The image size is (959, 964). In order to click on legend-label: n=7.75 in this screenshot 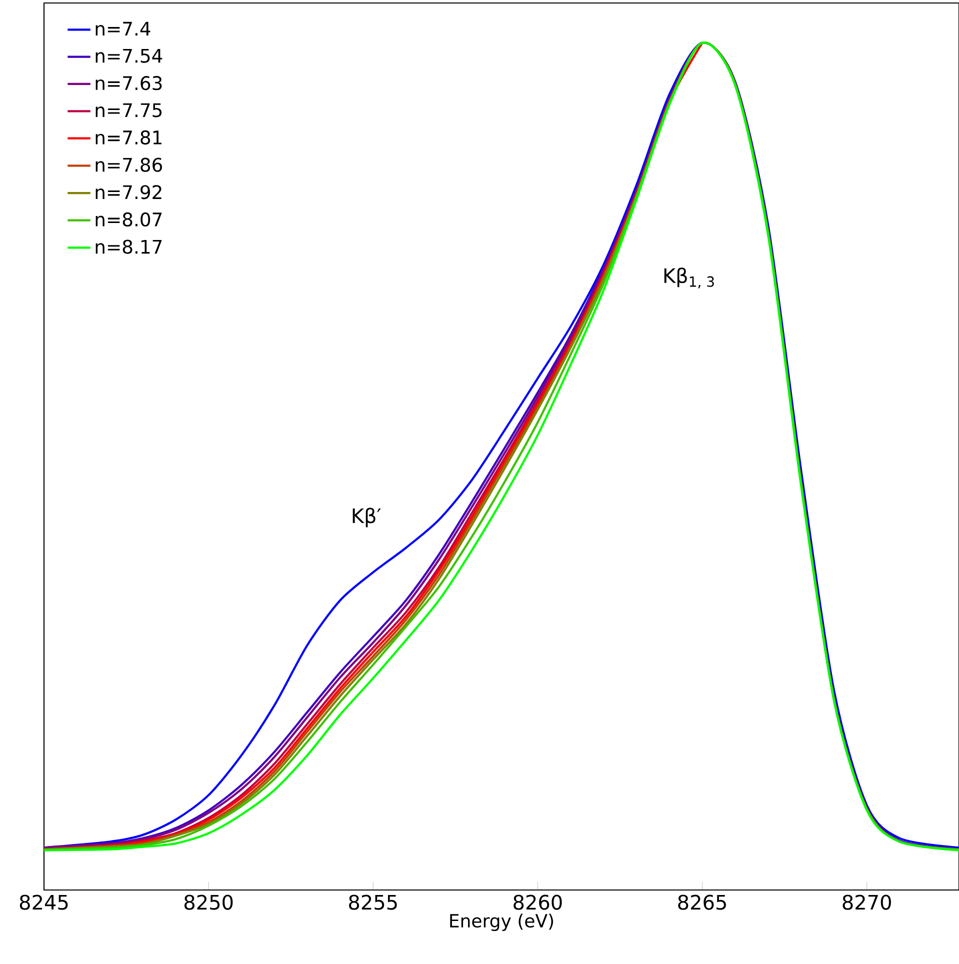, I will do `click(129, 110)`.